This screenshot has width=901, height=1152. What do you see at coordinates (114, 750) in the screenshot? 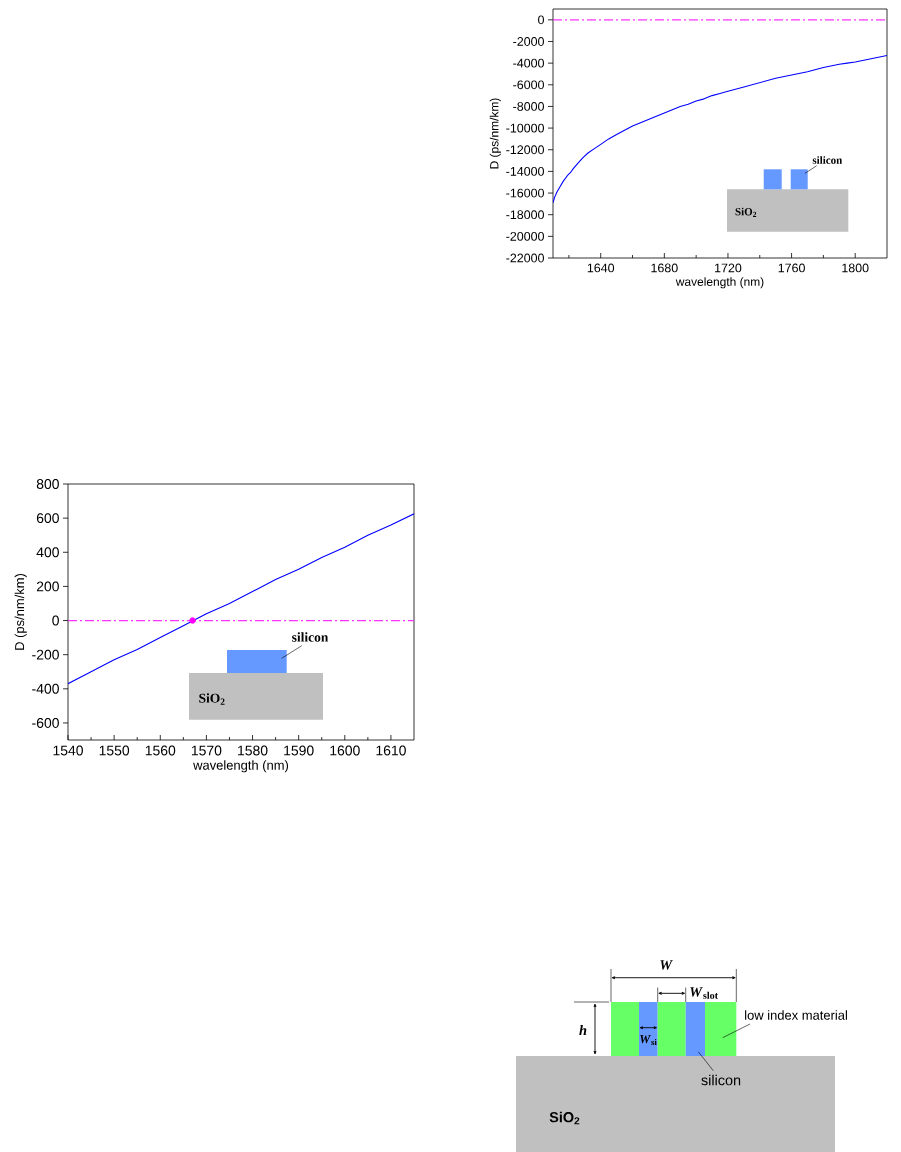
I see `x-tick-label: 1550` at bounding box center [114, 750].